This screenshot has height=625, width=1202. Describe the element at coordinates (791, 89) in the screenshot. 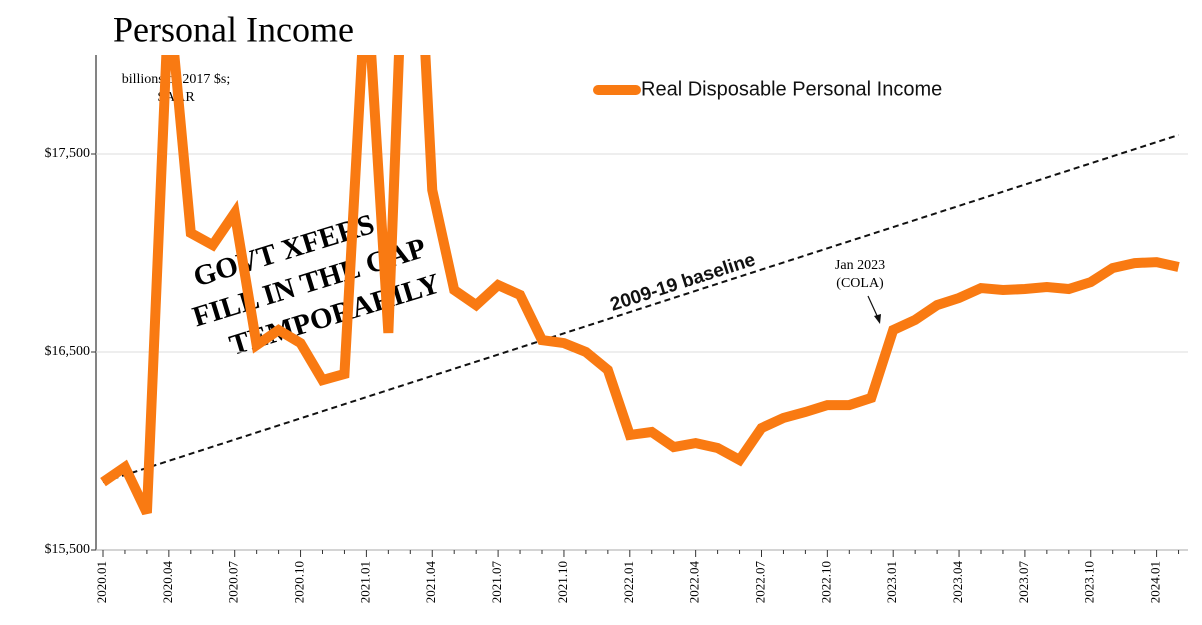

I see `legend-label: Real Disposable Personal Income` at that location.